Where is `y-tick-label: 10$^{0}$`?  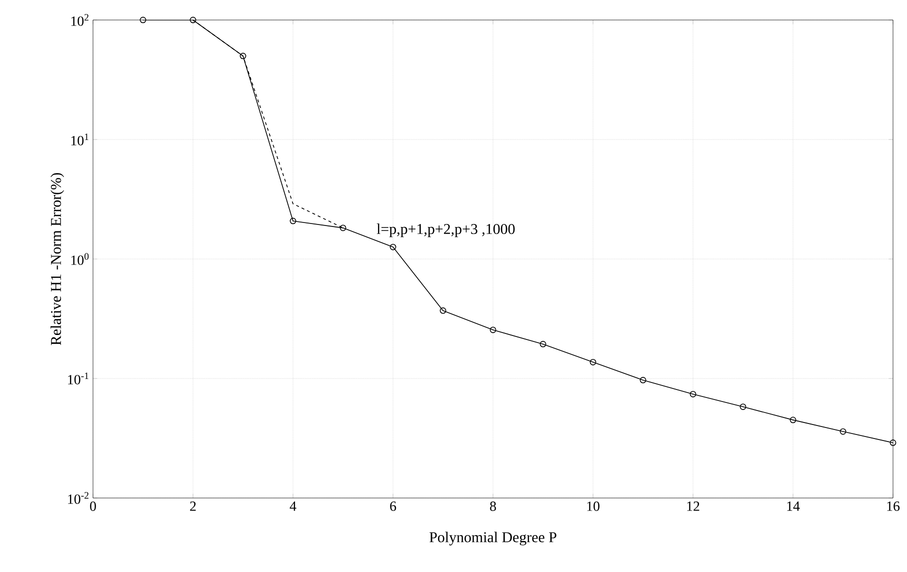
y-tick-label: 10$^{0}$ is located at coordinates (80, 259).